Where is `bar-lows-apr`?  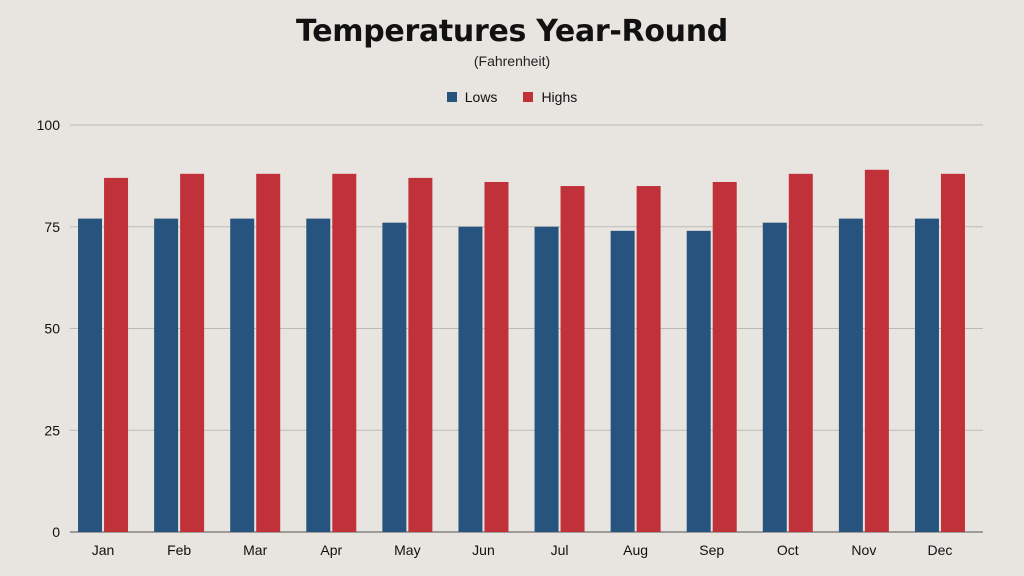 bar-lows-apr is located at coordinates (318, 375).